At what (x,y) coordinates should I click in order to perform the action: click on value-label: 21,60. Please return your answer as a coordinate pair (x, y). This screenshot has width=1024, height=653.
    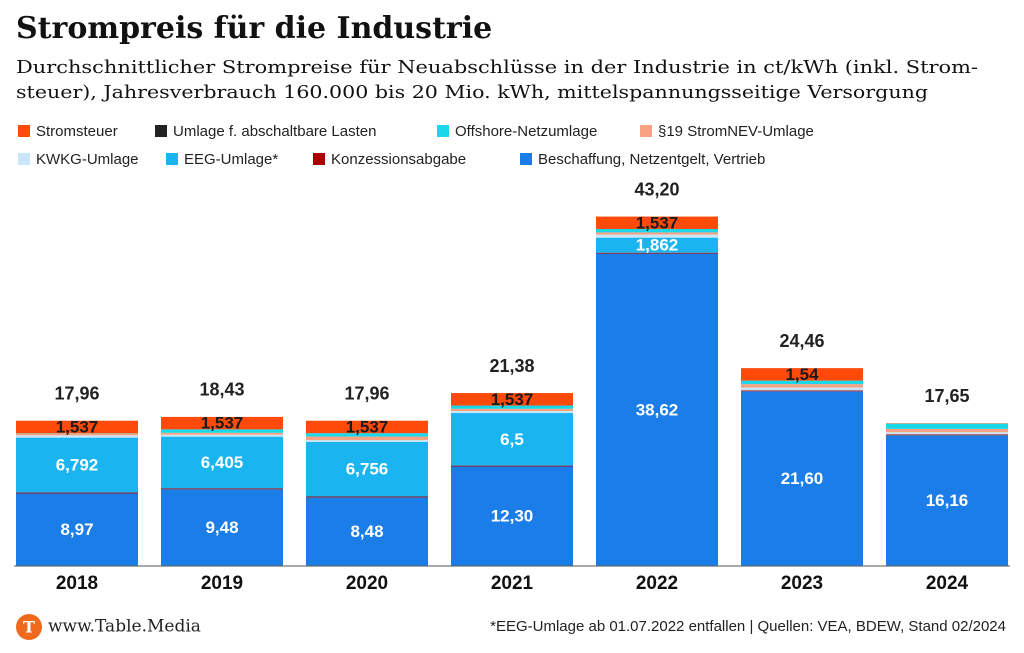
    Looking at the image, I should click on (802, 478).